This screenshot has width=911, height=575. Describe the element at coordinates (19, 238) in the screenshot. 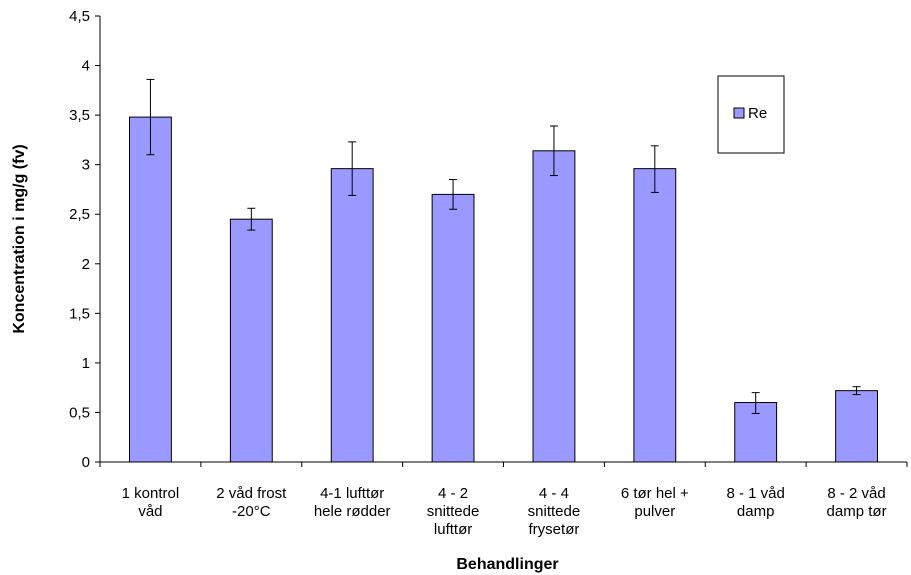

I see `y-axis-title: Koncentration i mg/g (fv)` at that location.